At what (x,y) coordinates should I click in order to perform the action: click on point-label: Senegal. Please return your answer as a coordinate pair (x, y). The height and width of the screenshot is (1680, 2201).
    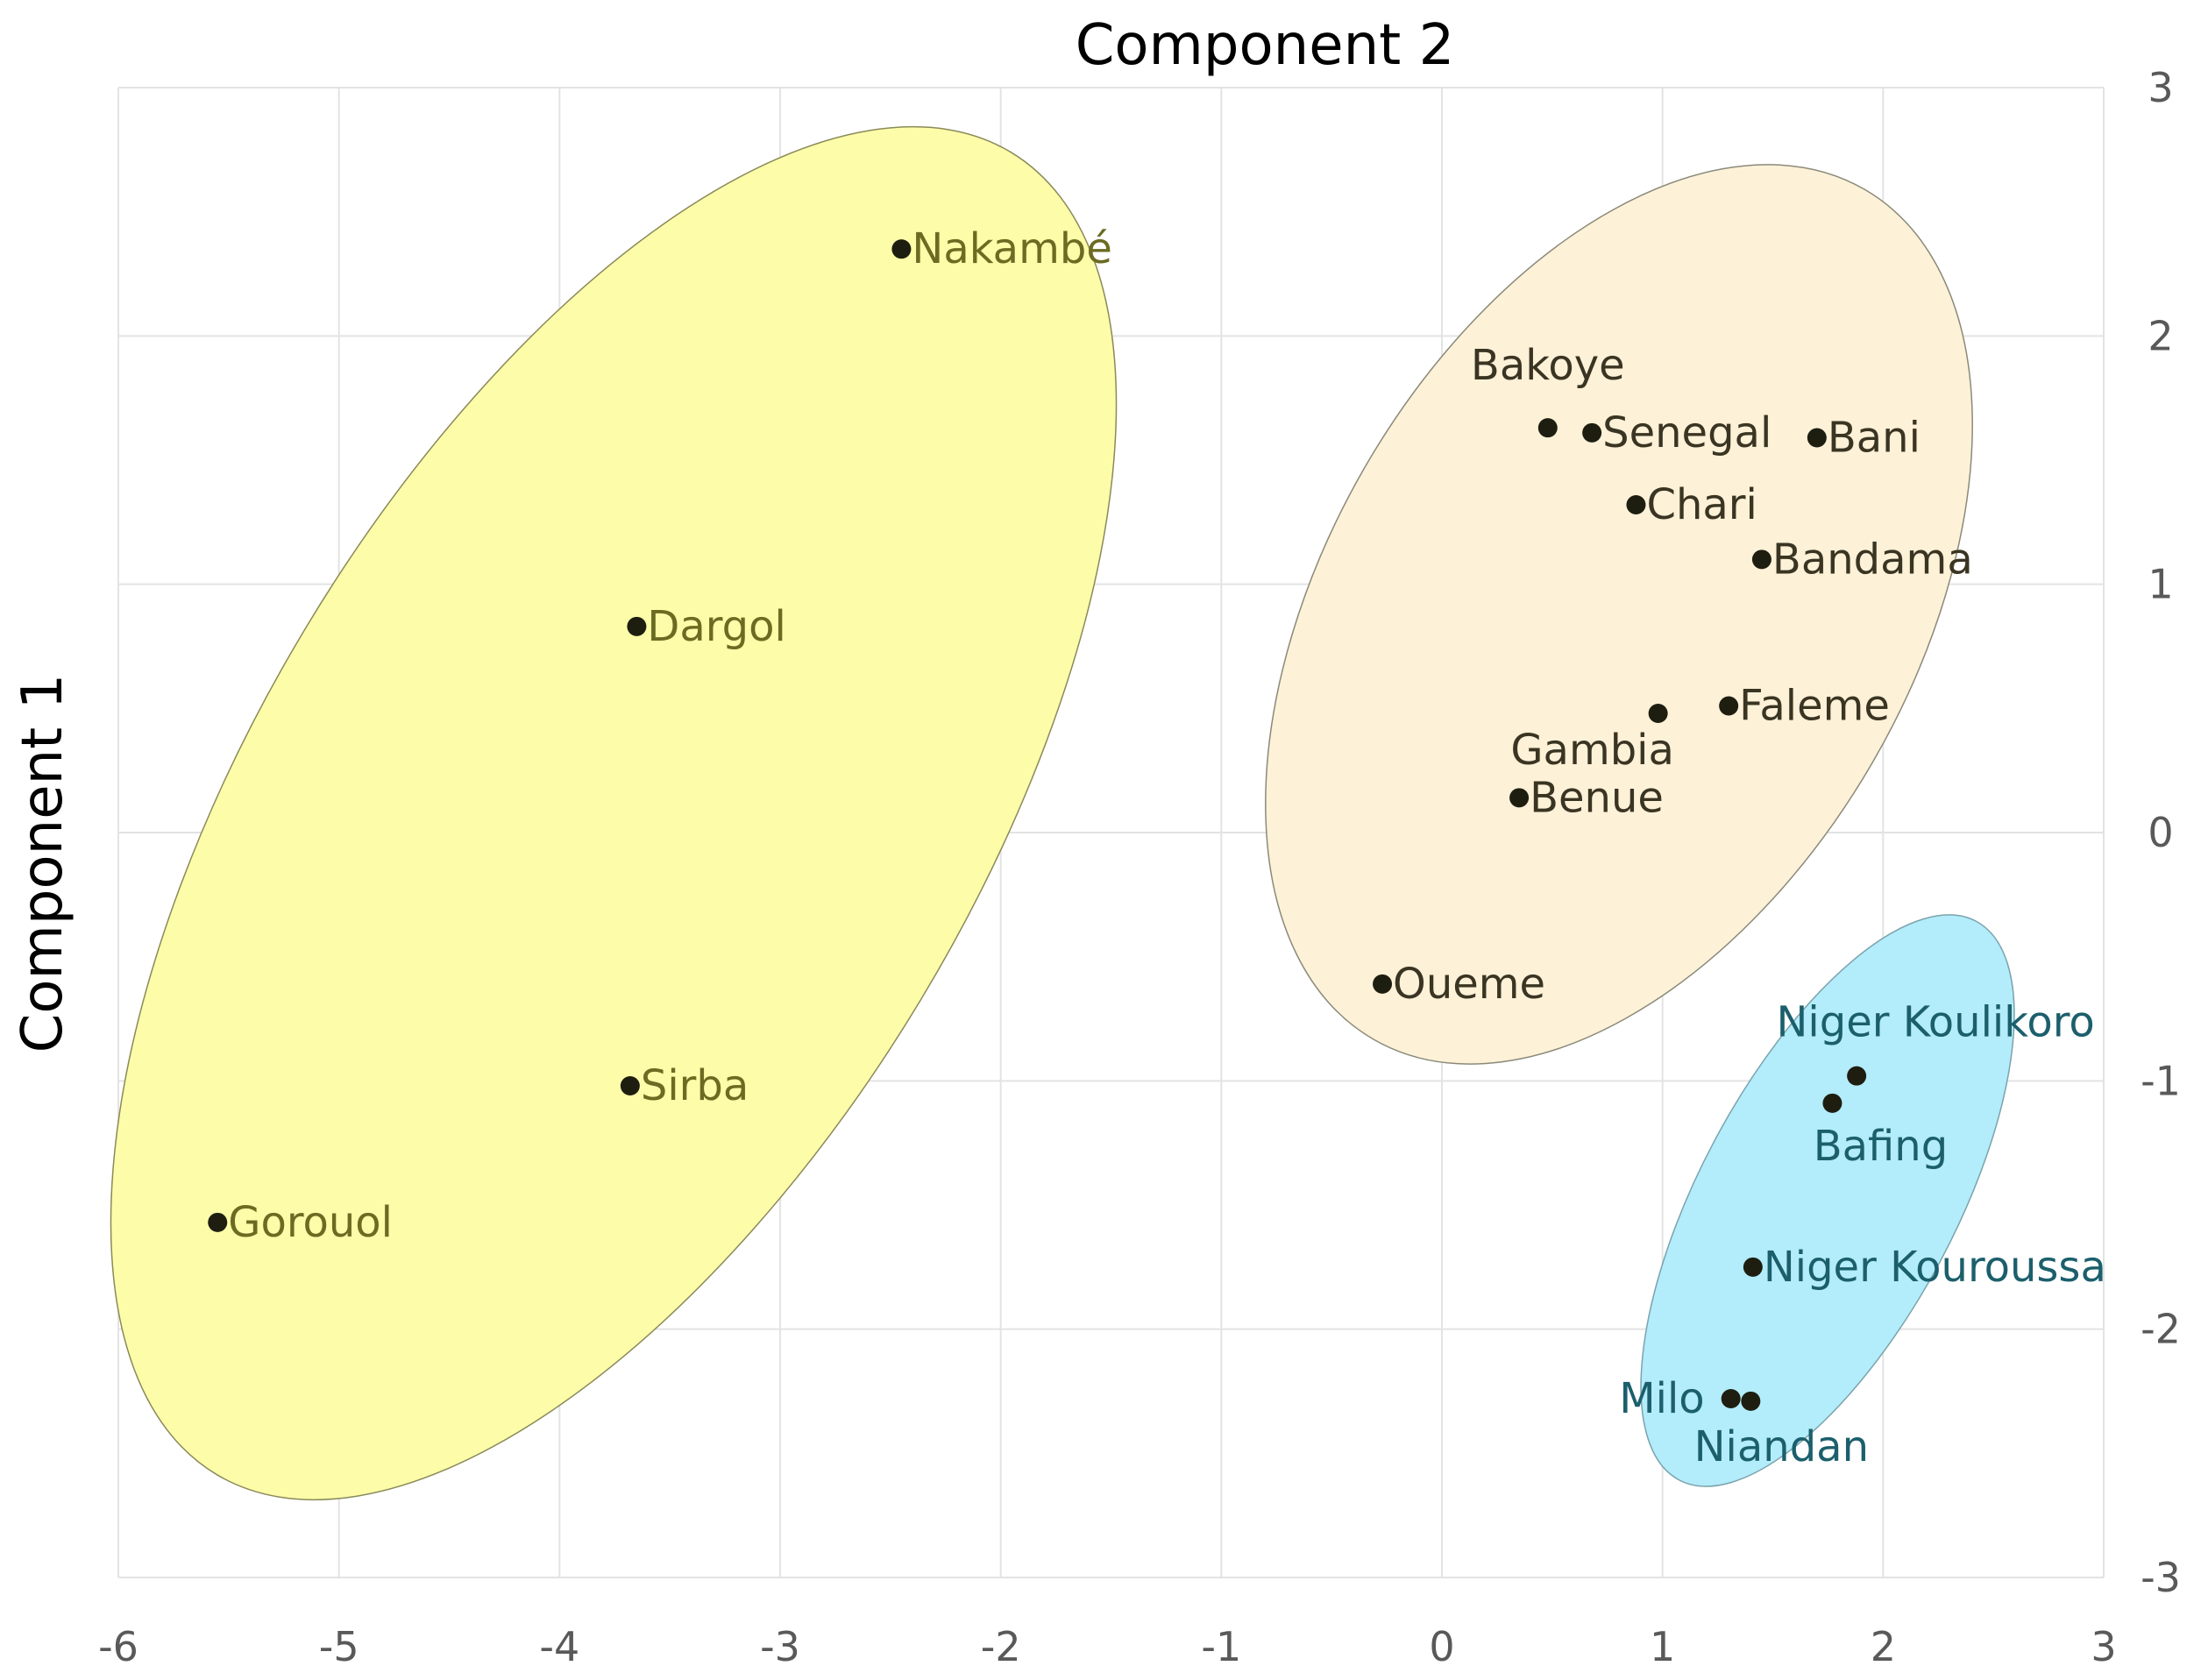
    Looking at the image, I should click on (1686, 432).